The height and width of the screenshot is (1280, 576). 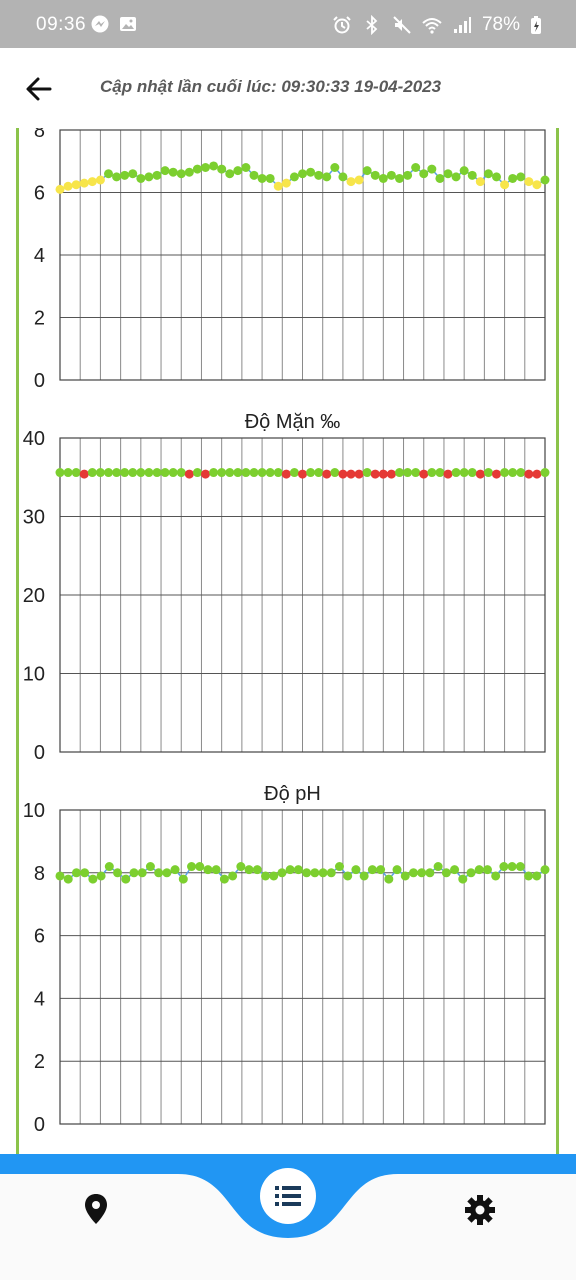 I want to click on alarm-icon, so click(x=342, y=25).